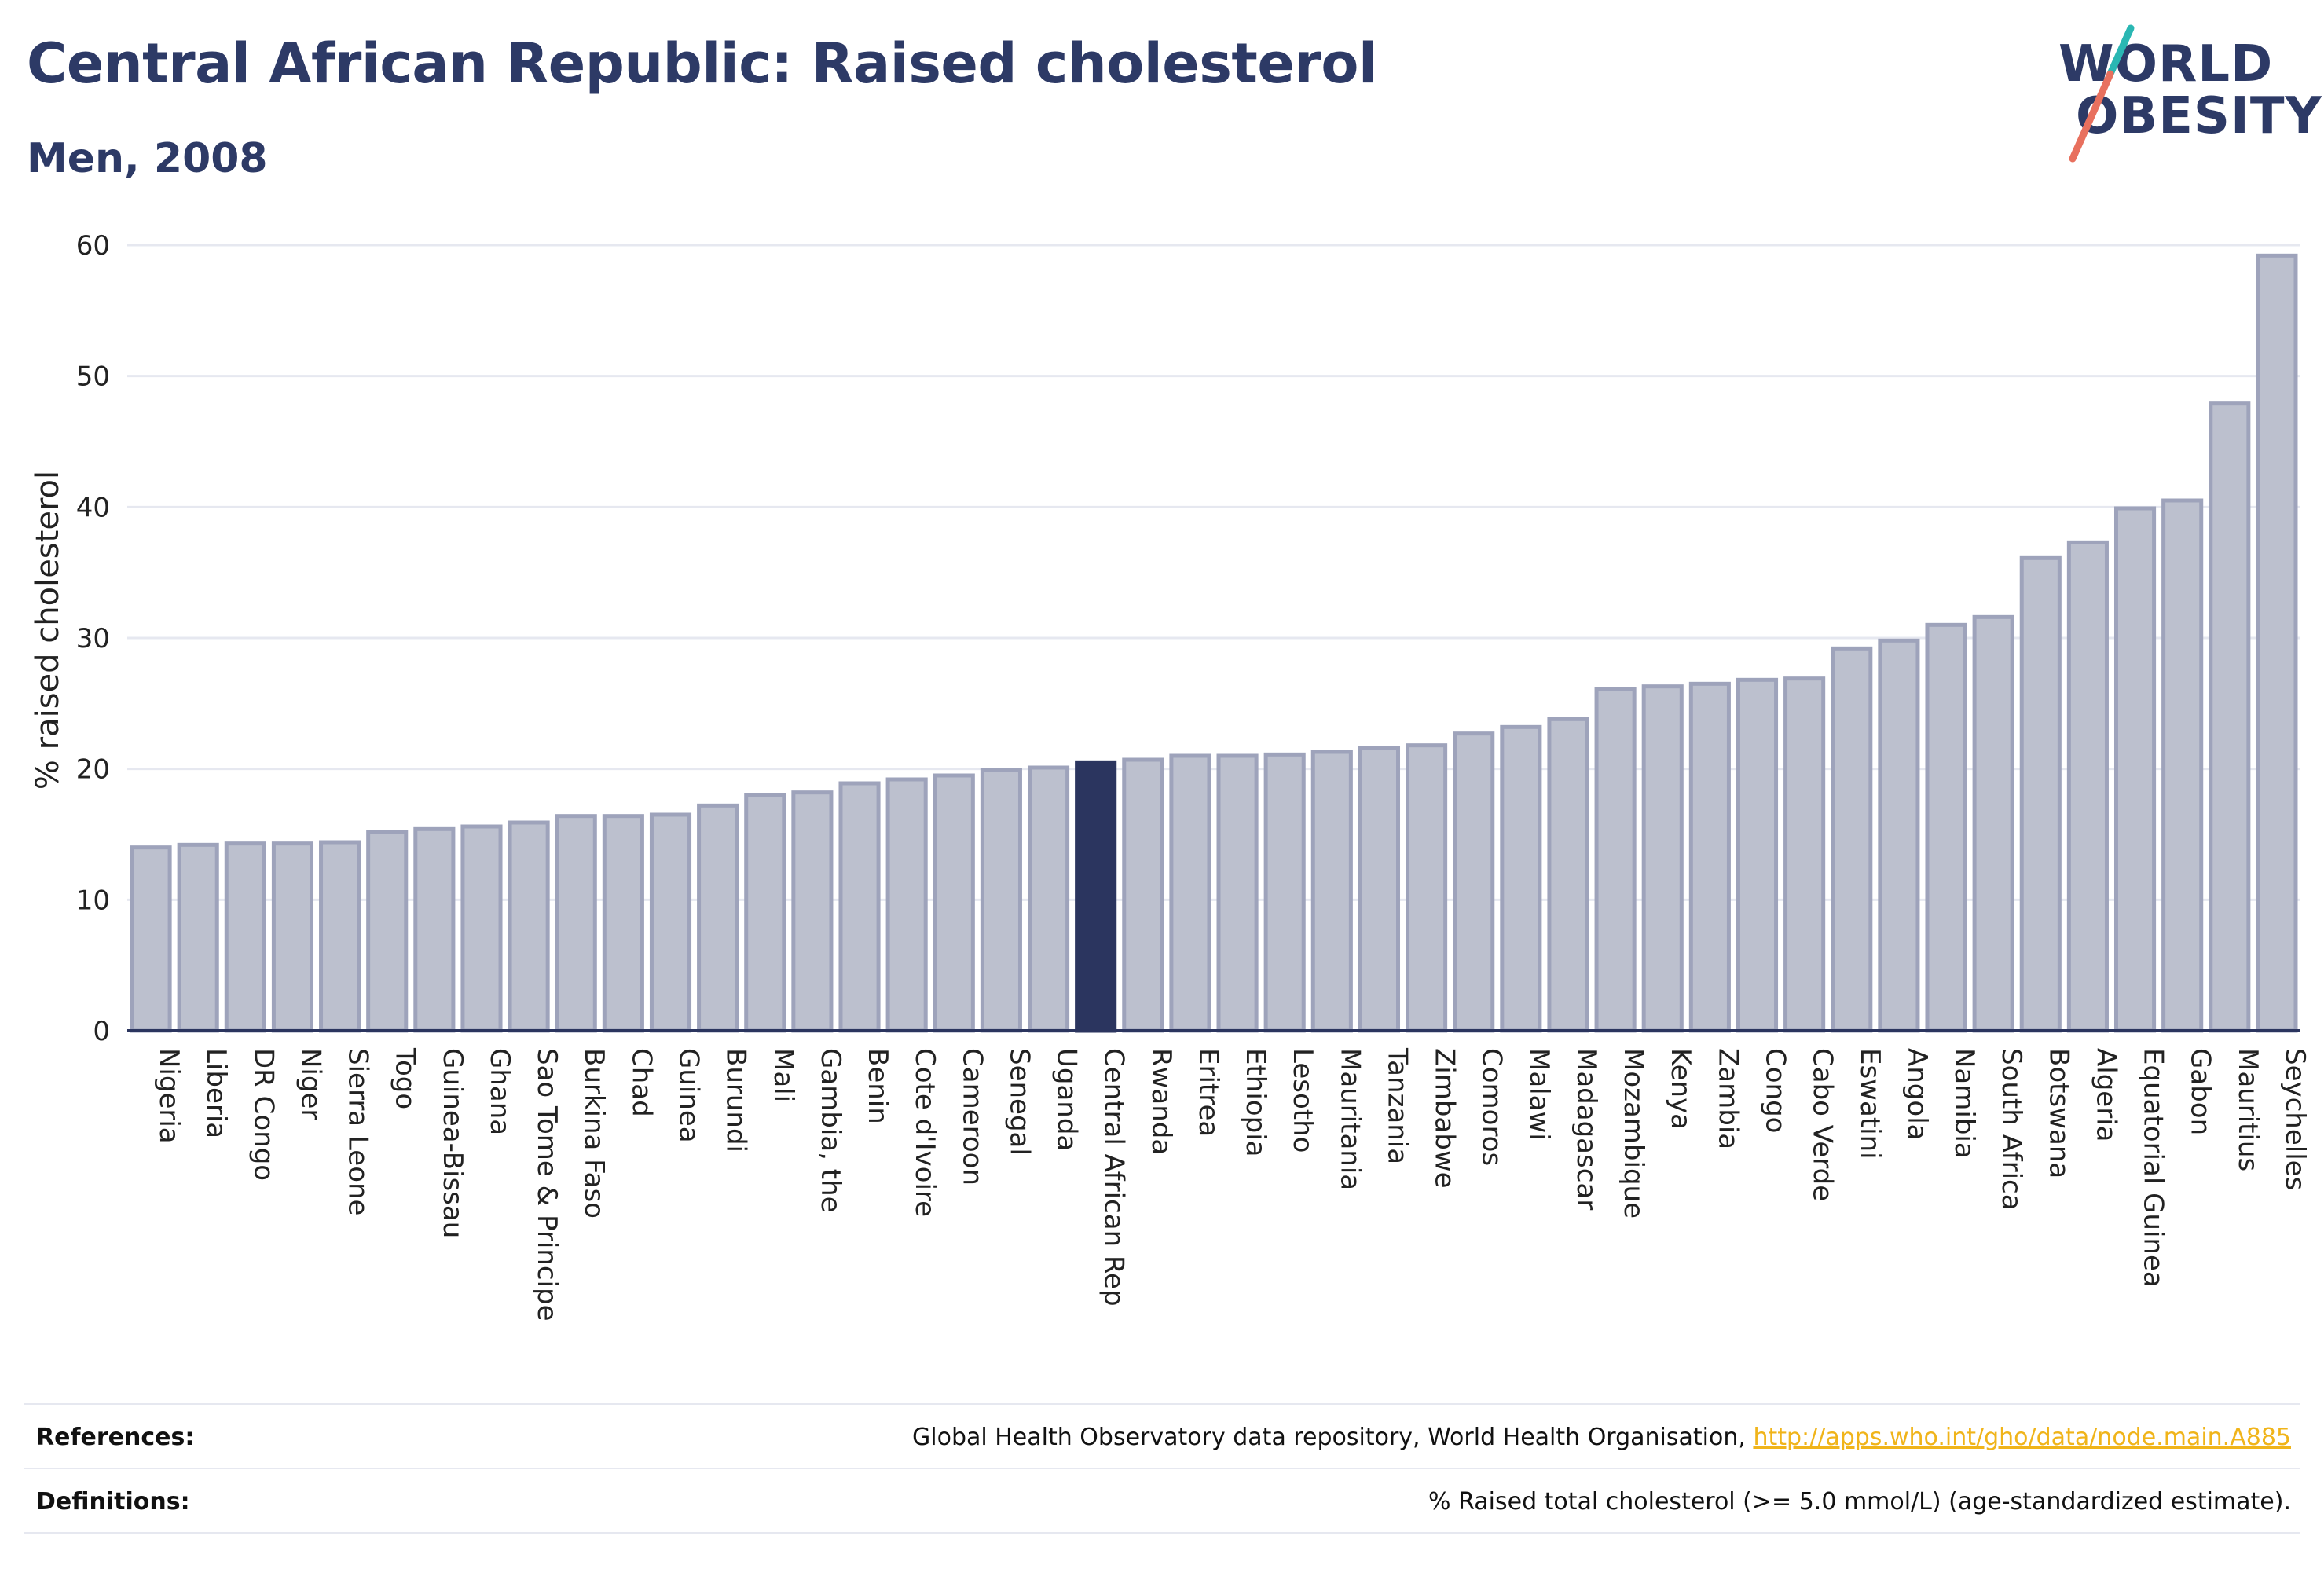 This screenshot has width=2324, height=1576. What do you see at coordinates (1349, 1119) in the screenshot?
I see `x-tick-label: Mauritania` at bounding box center [1349, 1119].